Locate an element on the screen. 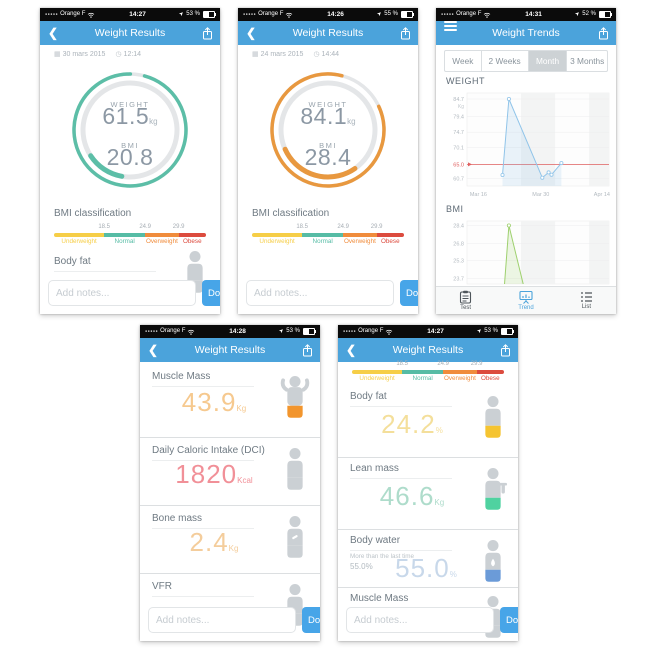 The width and height of the screenshot is (650, 650). bone-person-icon is located at coordinates (295, 541).